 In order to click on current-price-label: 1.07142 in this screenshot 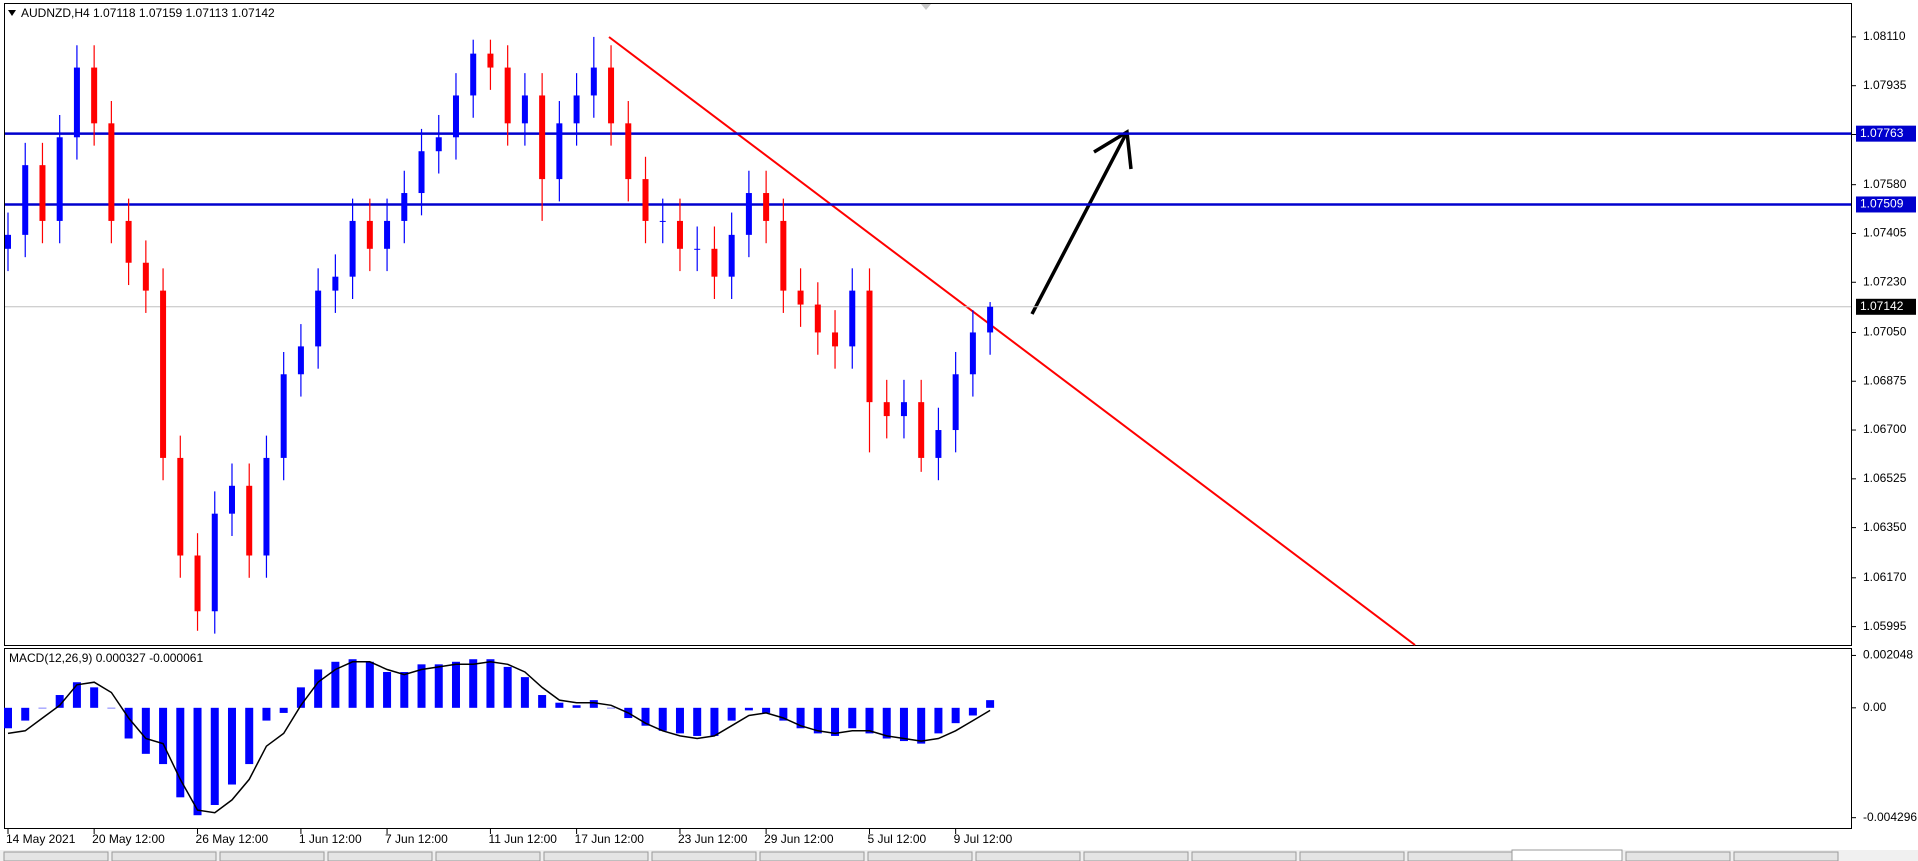, I will do `click(1882, 306)`.